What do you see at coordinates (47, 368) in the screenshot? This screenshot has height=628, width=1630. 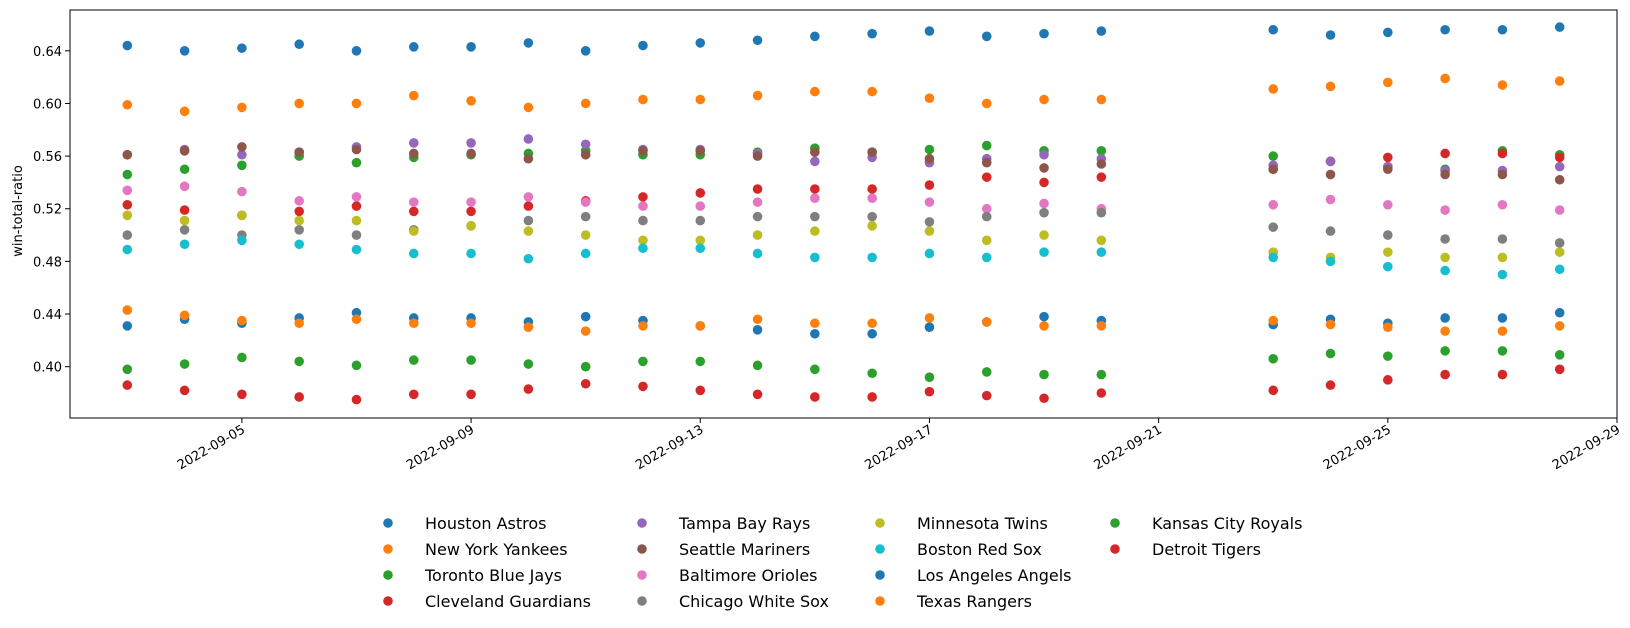 I see `y-tick-label: 0.40` at bounding box center [47, 368].